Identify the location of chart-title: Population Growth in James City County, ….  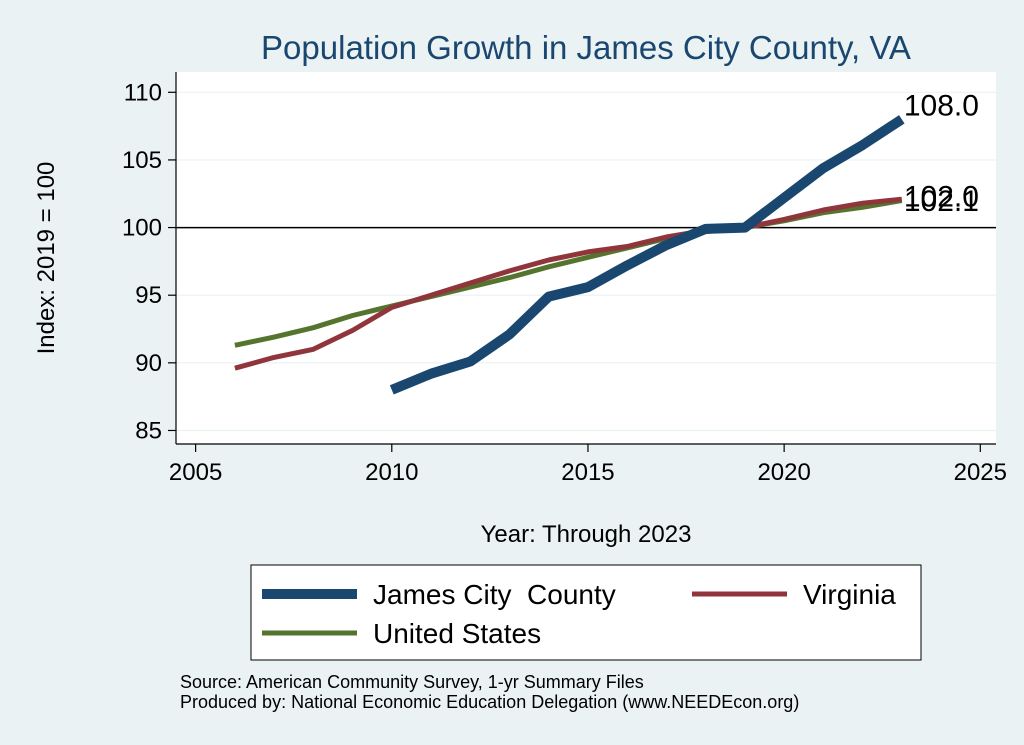
(586, 47).